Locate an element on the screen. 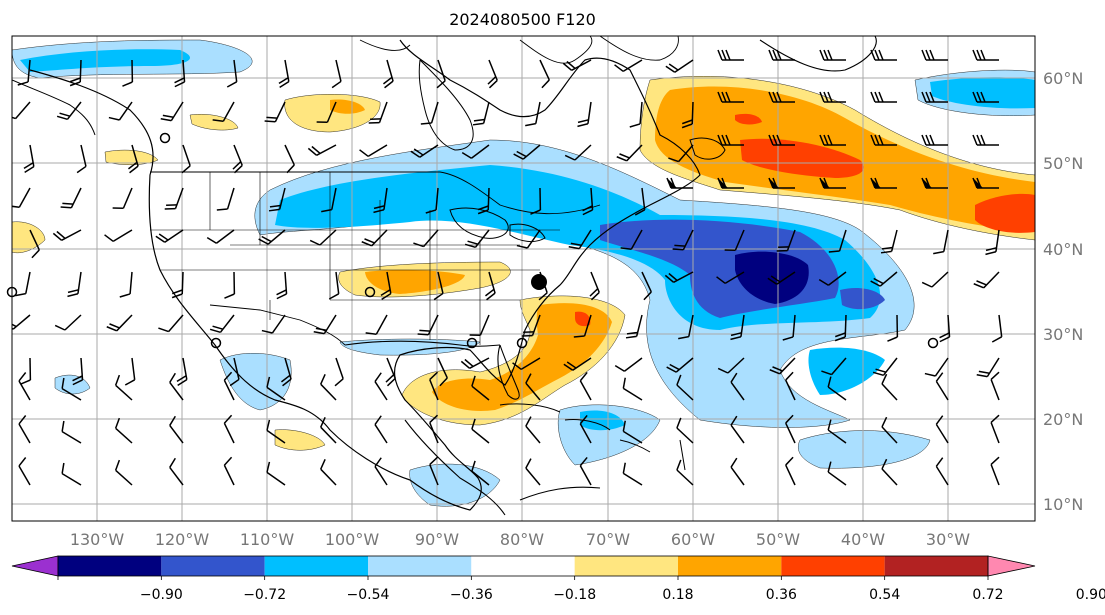  colorbar-tick-label: 0.72 is located at coordinates (987, 595).